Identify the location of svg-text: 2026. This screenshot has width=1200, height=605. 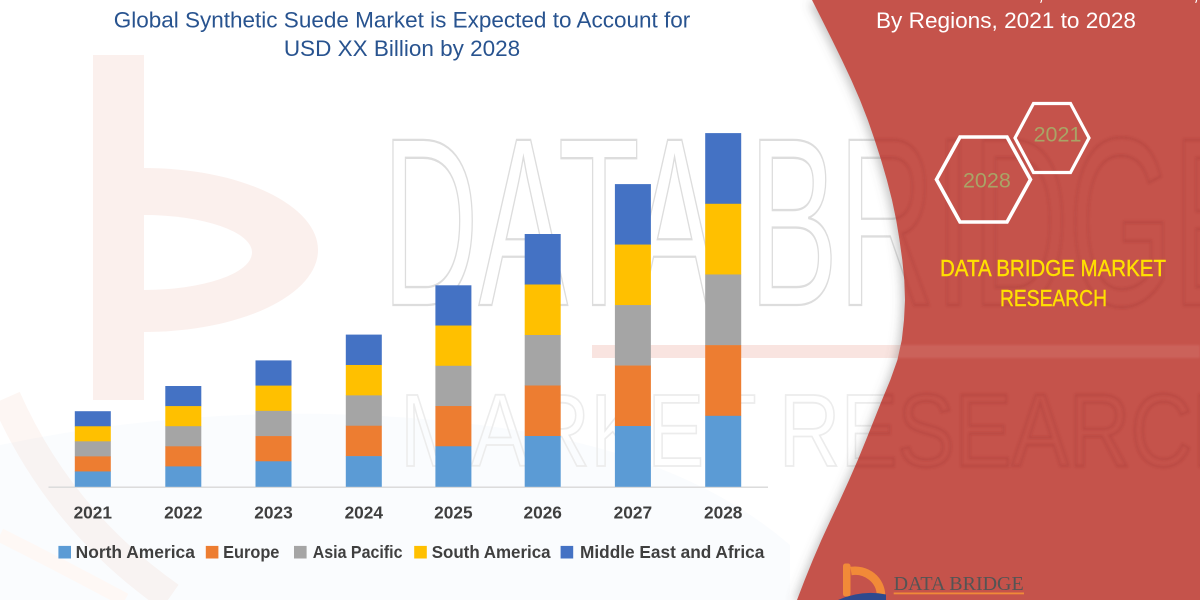
(542, 513).